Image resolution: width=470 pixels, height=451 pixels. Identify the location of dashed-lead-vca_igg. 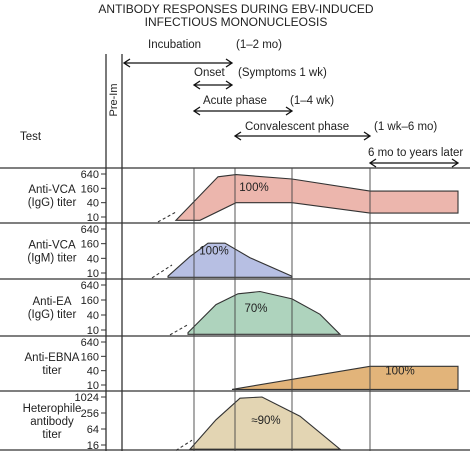
(167, 217).